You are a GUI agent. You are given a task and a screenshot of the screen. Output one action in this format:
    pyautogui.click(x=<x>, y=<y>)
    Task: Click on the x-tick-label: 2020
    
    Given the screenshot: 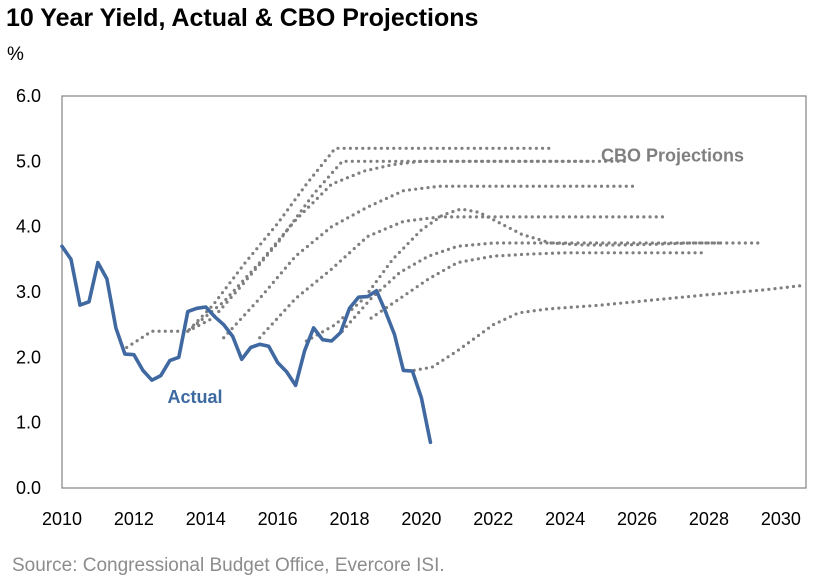 What is the action you would take?
    pyautogui.click(x=421, y=519)
    